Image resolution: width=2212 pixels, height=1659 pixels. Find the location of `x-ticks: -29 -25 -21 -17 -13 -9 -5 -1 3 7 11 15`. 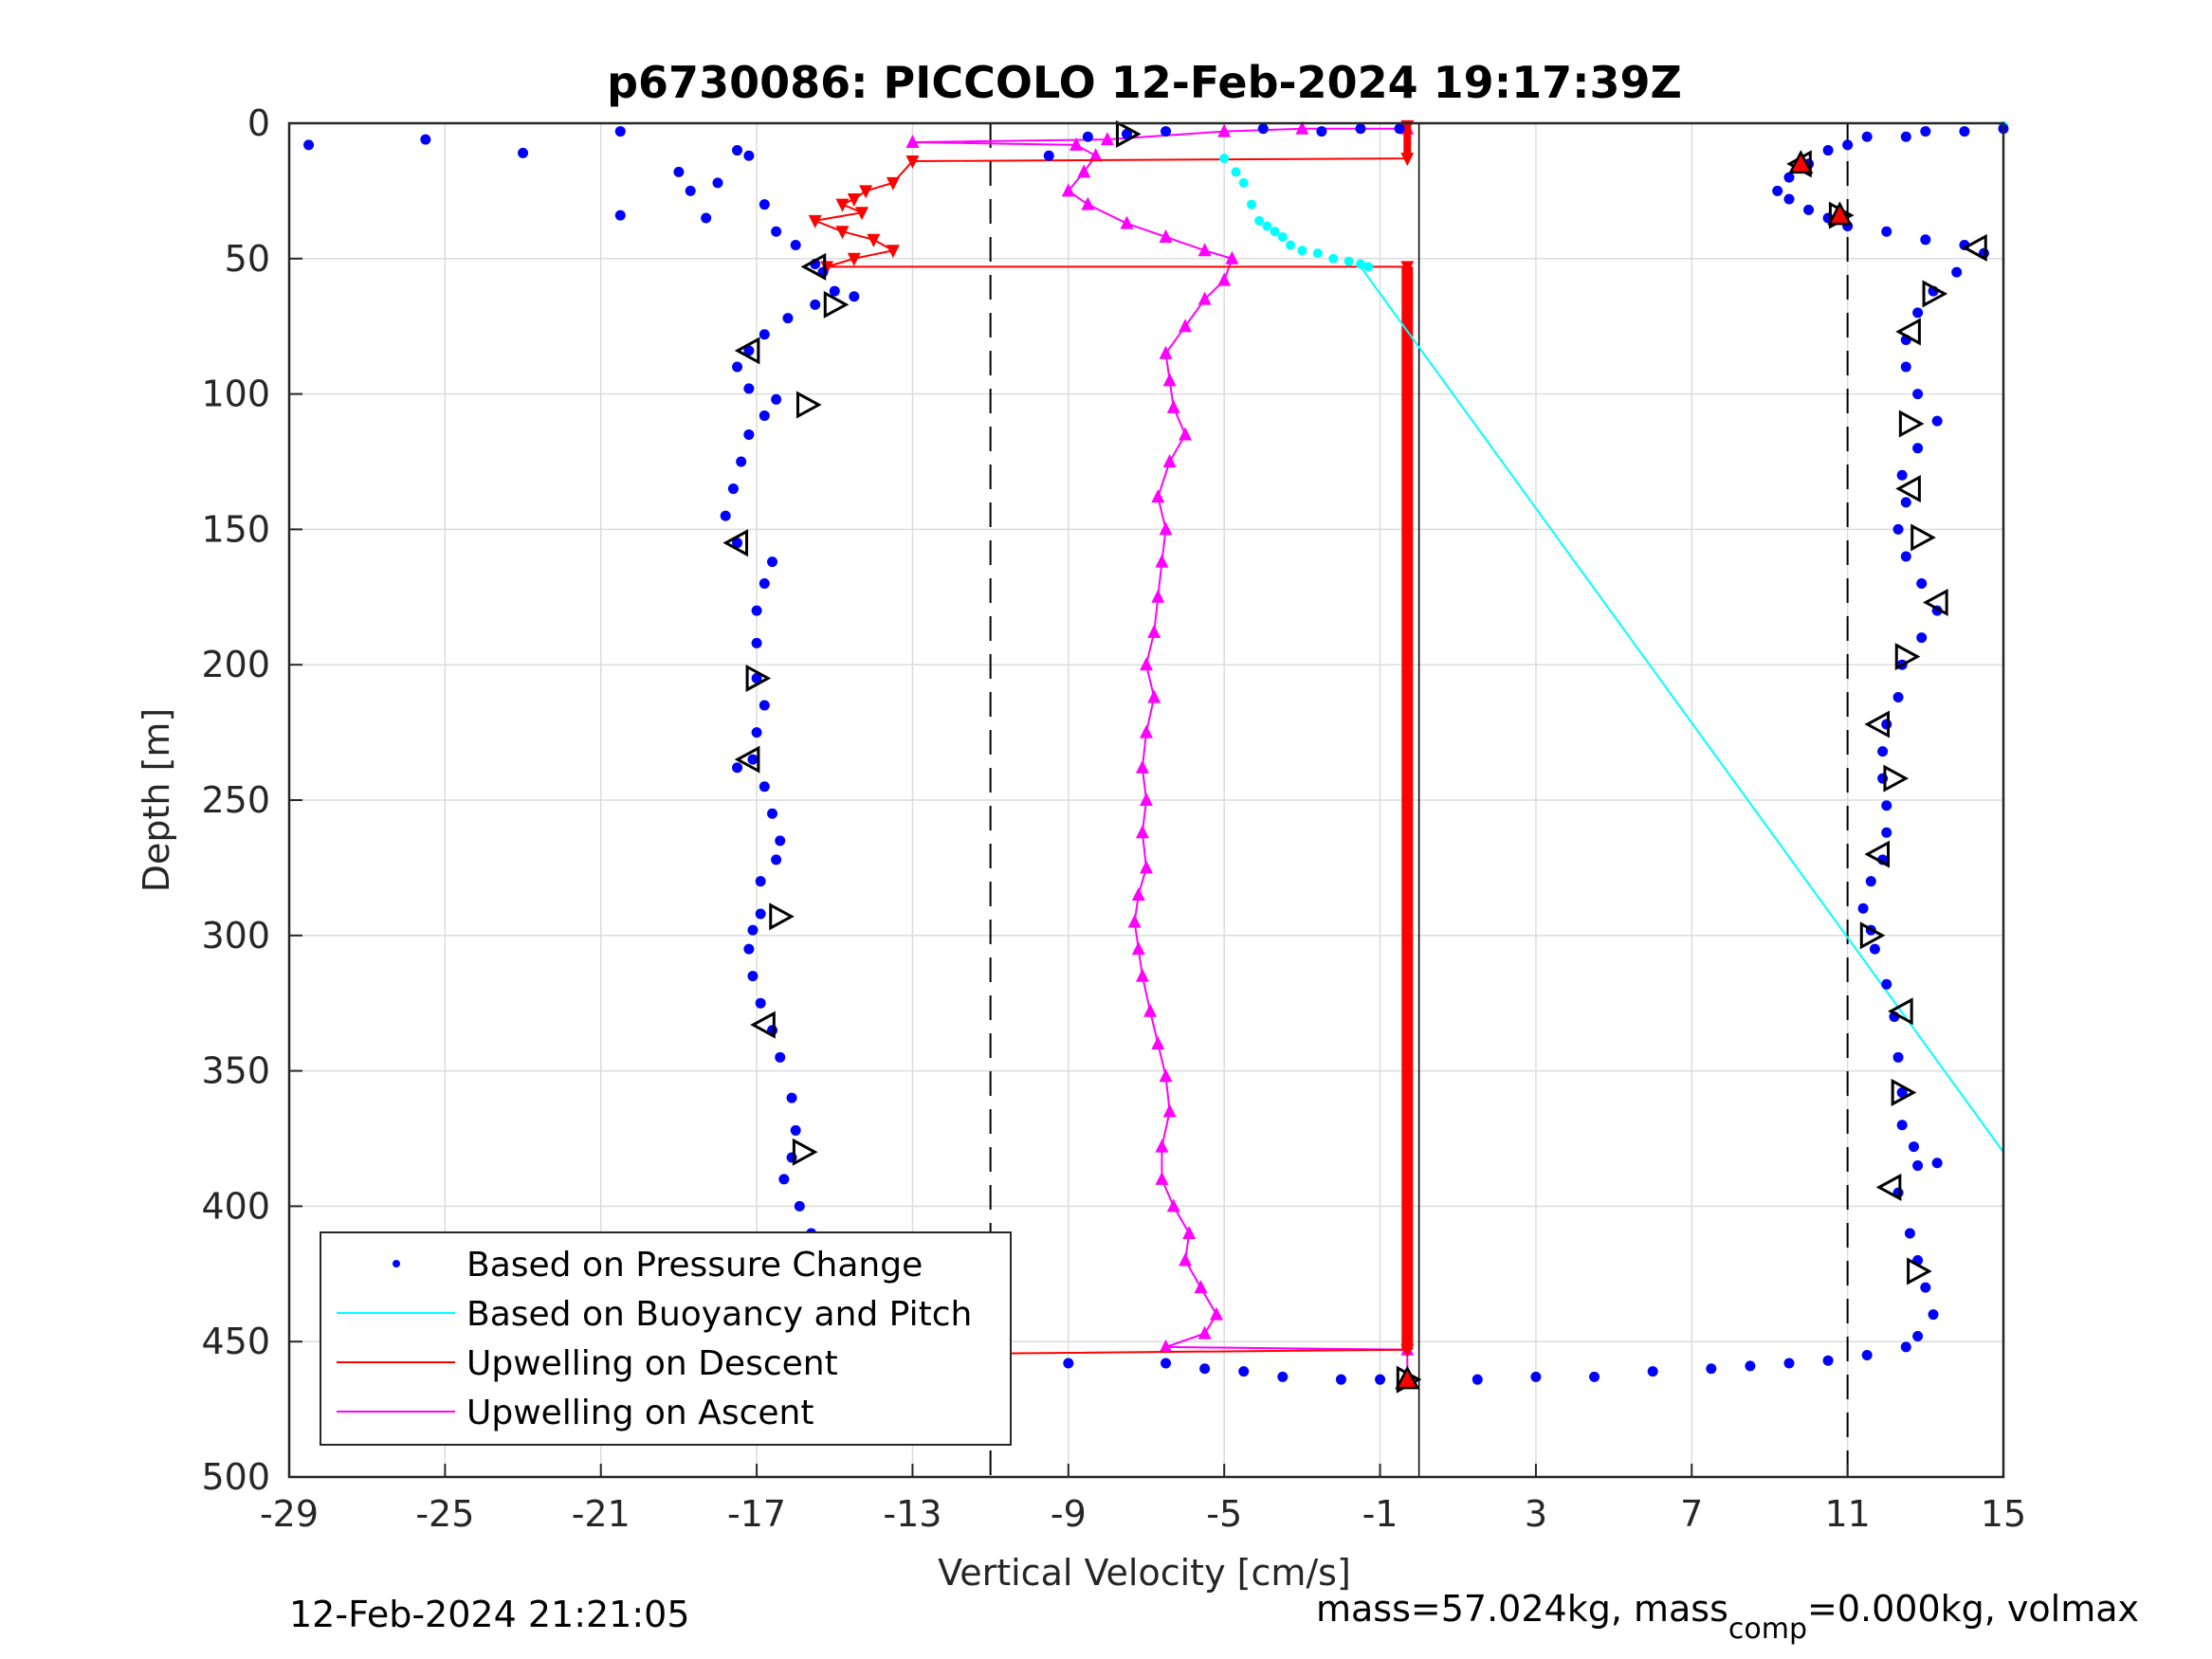

x-ticks: -29 -25 -21 -17 -13 -9 -5 -1 3 7 11 15 is located at coordinates (1143, 1499).